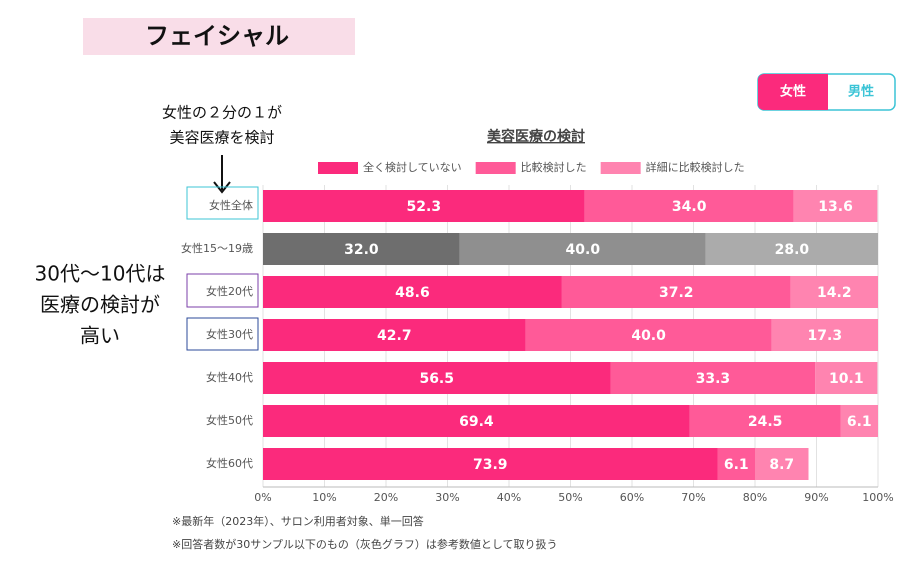 This screenshot has width=919, height=576. Describe the element at coordinates (229, 463) in the screenshot. I see `y-tick-label: 女性60代` at that location.